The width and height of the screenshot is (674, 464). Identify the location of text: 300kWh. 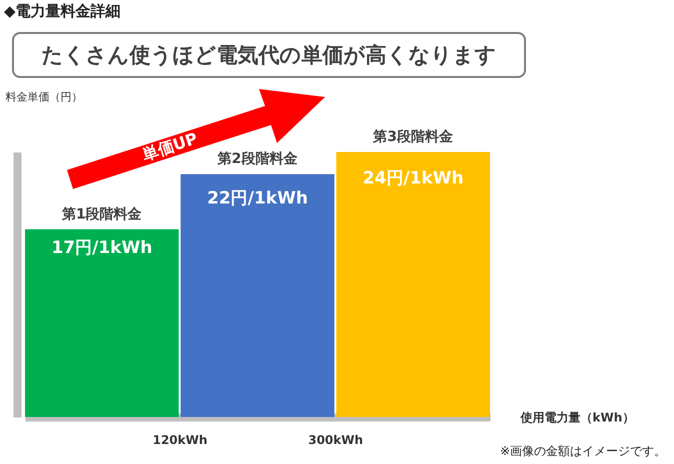
(336, 440).